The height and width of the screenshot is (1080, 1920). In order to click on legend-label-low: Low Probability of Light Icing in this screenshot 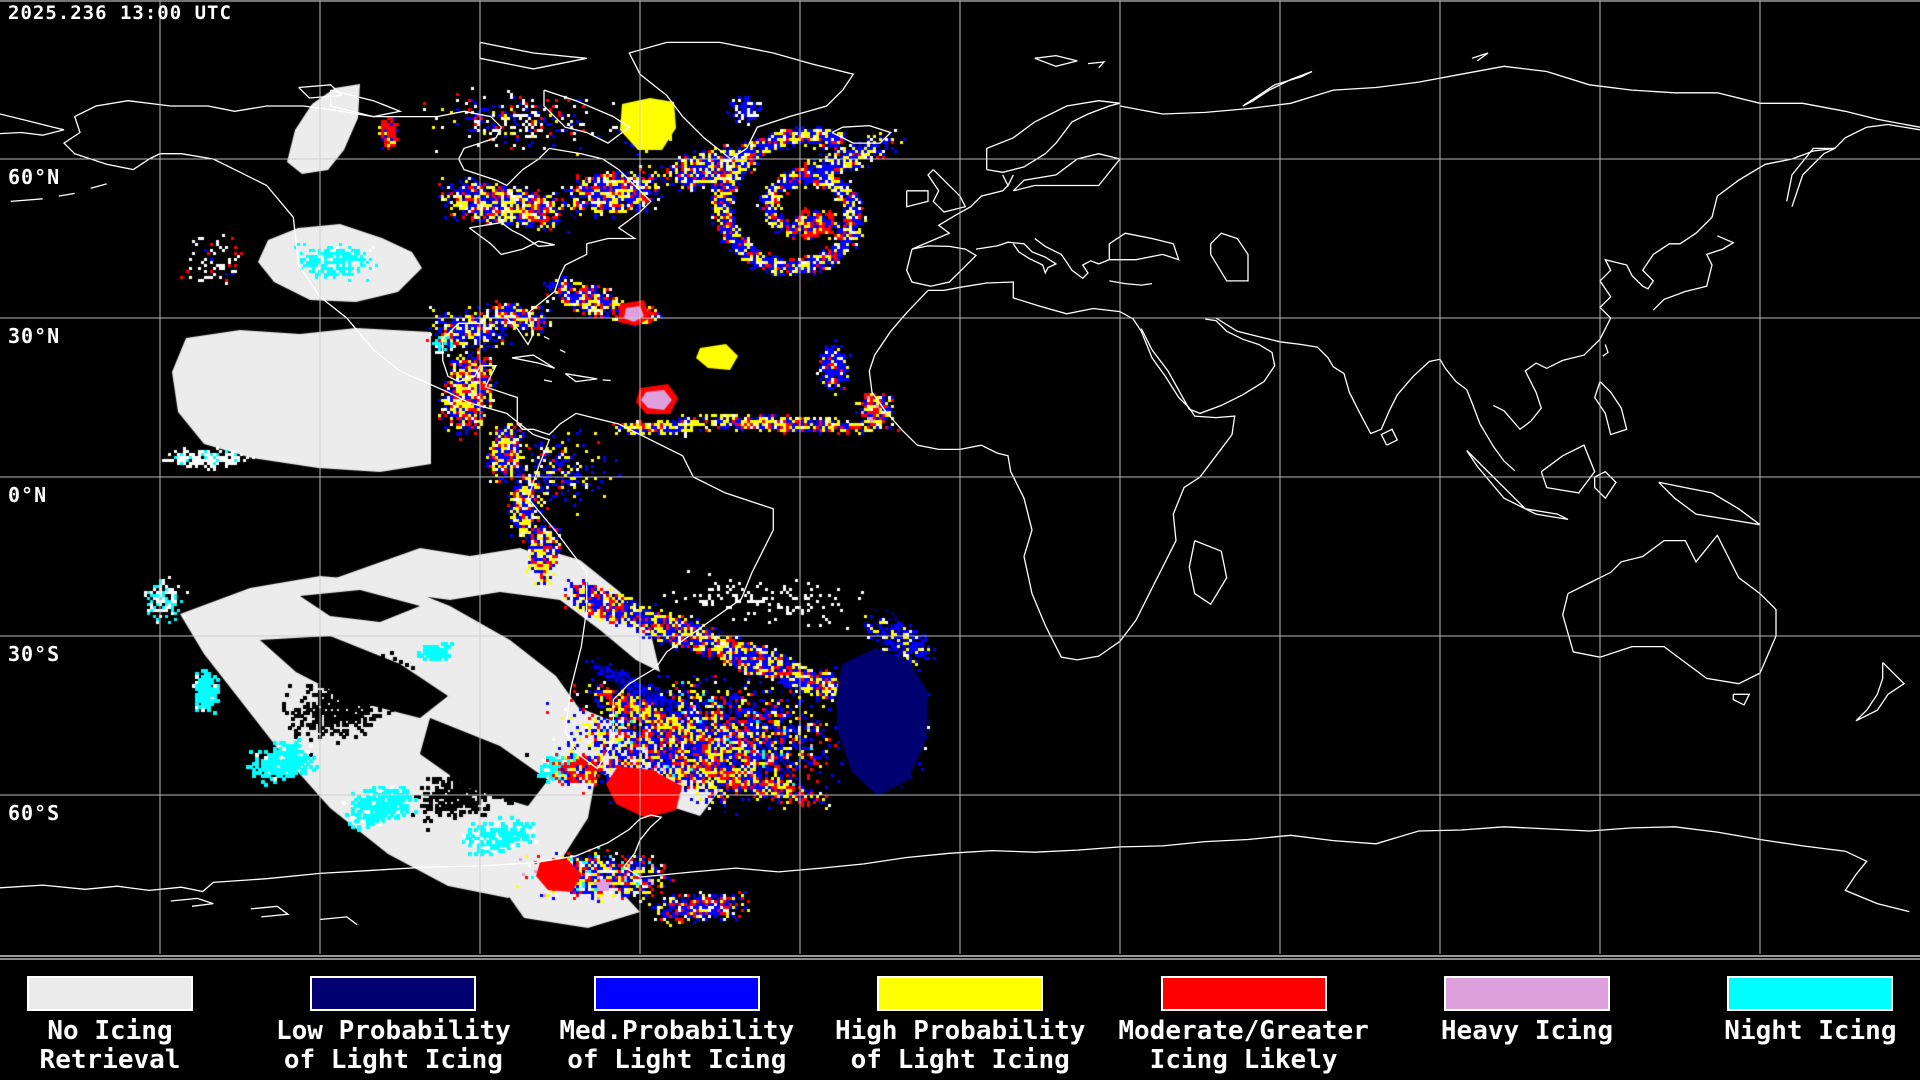, I will do `click(393, 1045)`.